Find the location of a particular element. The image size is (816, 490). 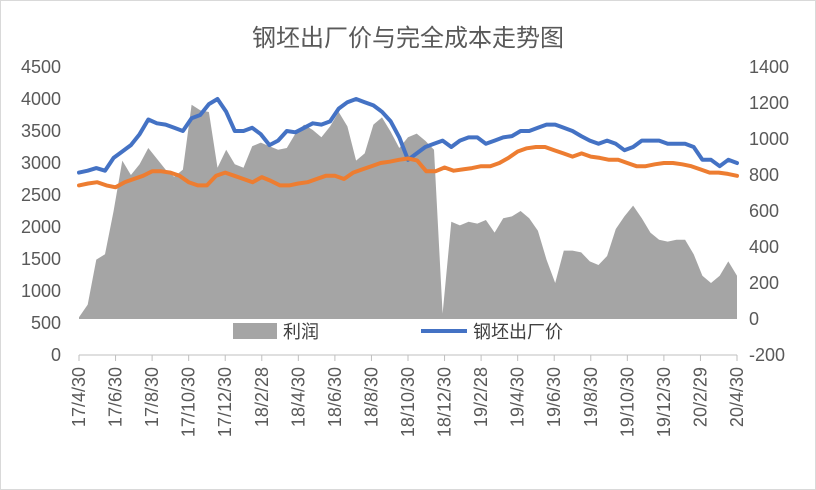

left-axis-tick-label: 3500 is located at coordinates (41, 131).